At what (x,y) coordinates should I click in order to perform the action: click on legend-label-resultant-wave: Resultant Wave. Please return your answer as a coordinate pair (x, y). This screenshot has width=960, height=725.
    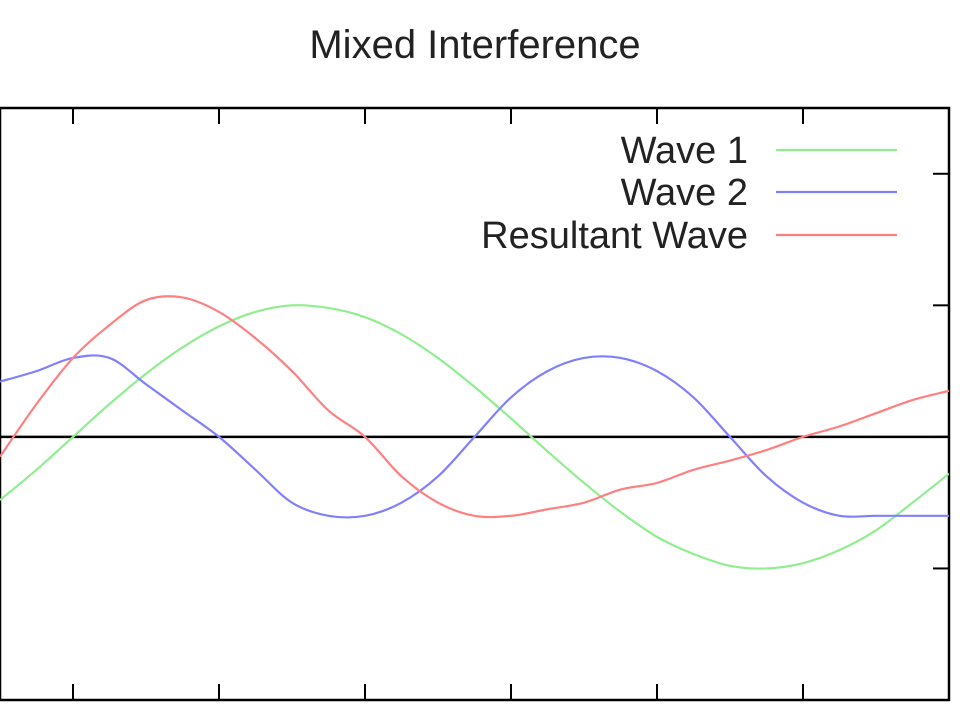
    Looking at the image, I should click on (614, 236).